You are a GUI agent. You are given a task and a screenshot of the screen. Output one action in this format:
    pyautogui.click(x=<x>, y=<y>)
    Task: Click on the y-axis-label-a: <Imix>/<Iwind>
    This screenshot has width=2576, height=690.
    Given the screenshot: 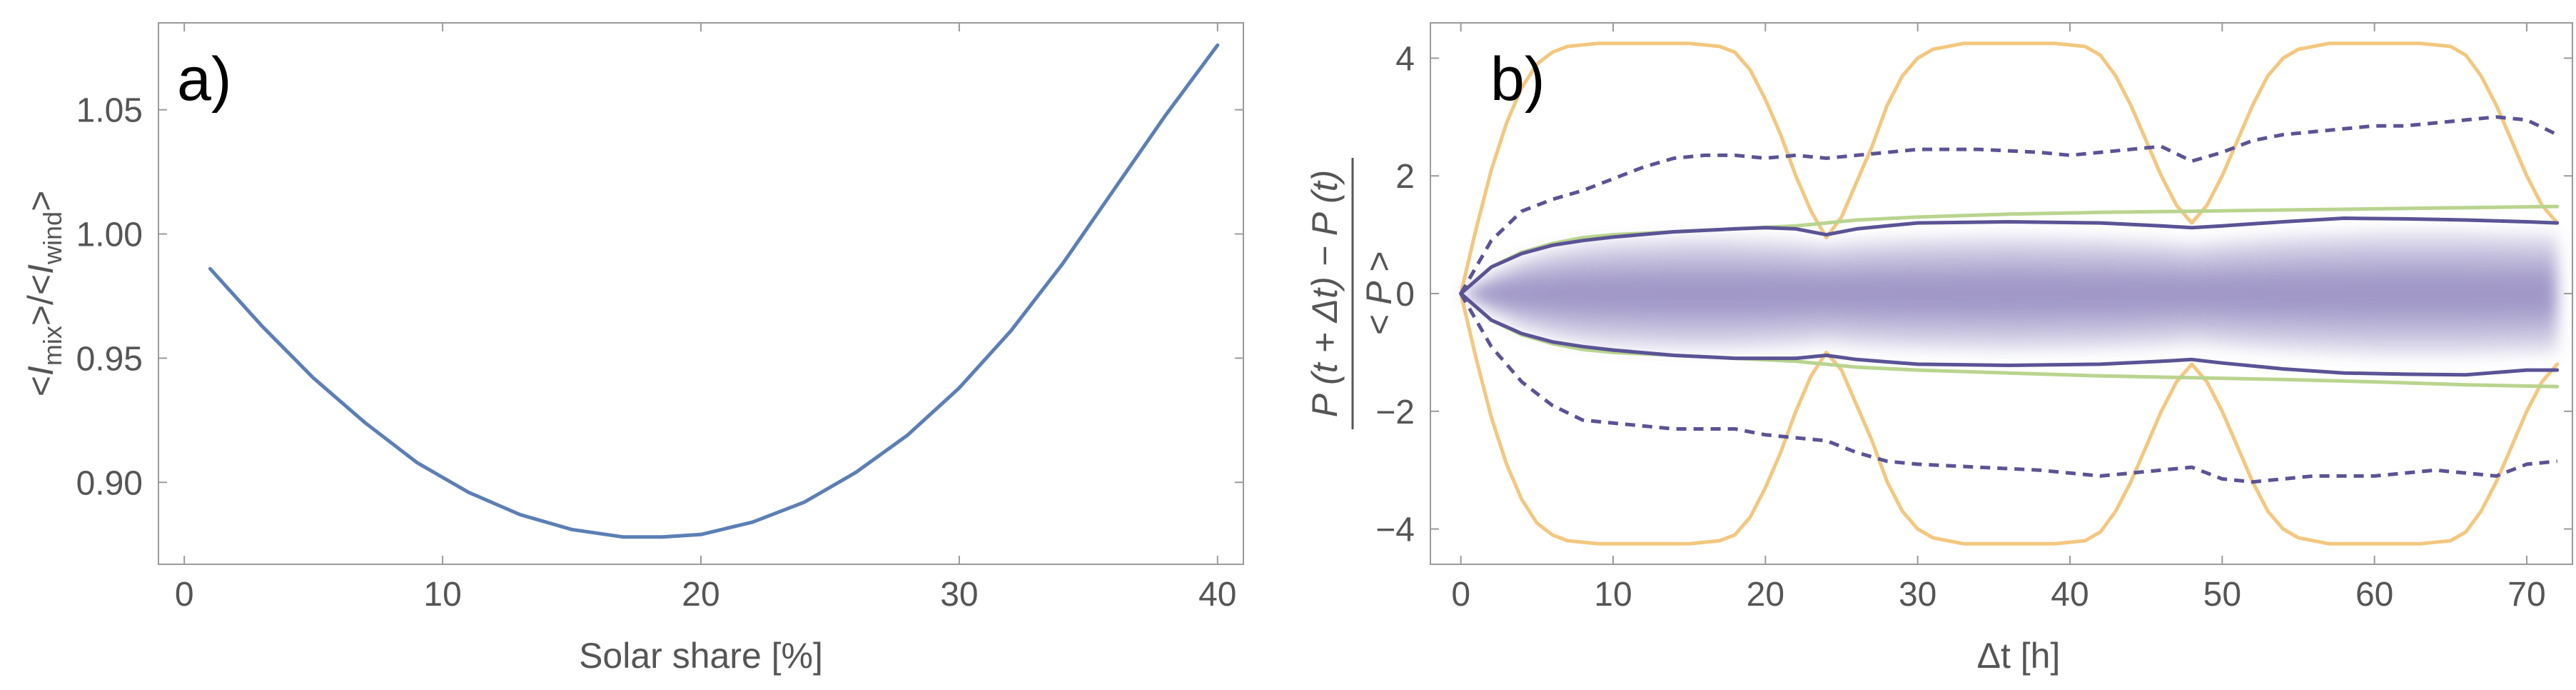 What is the action you would take?
    pyautogui.click(x=44, y=294)
    